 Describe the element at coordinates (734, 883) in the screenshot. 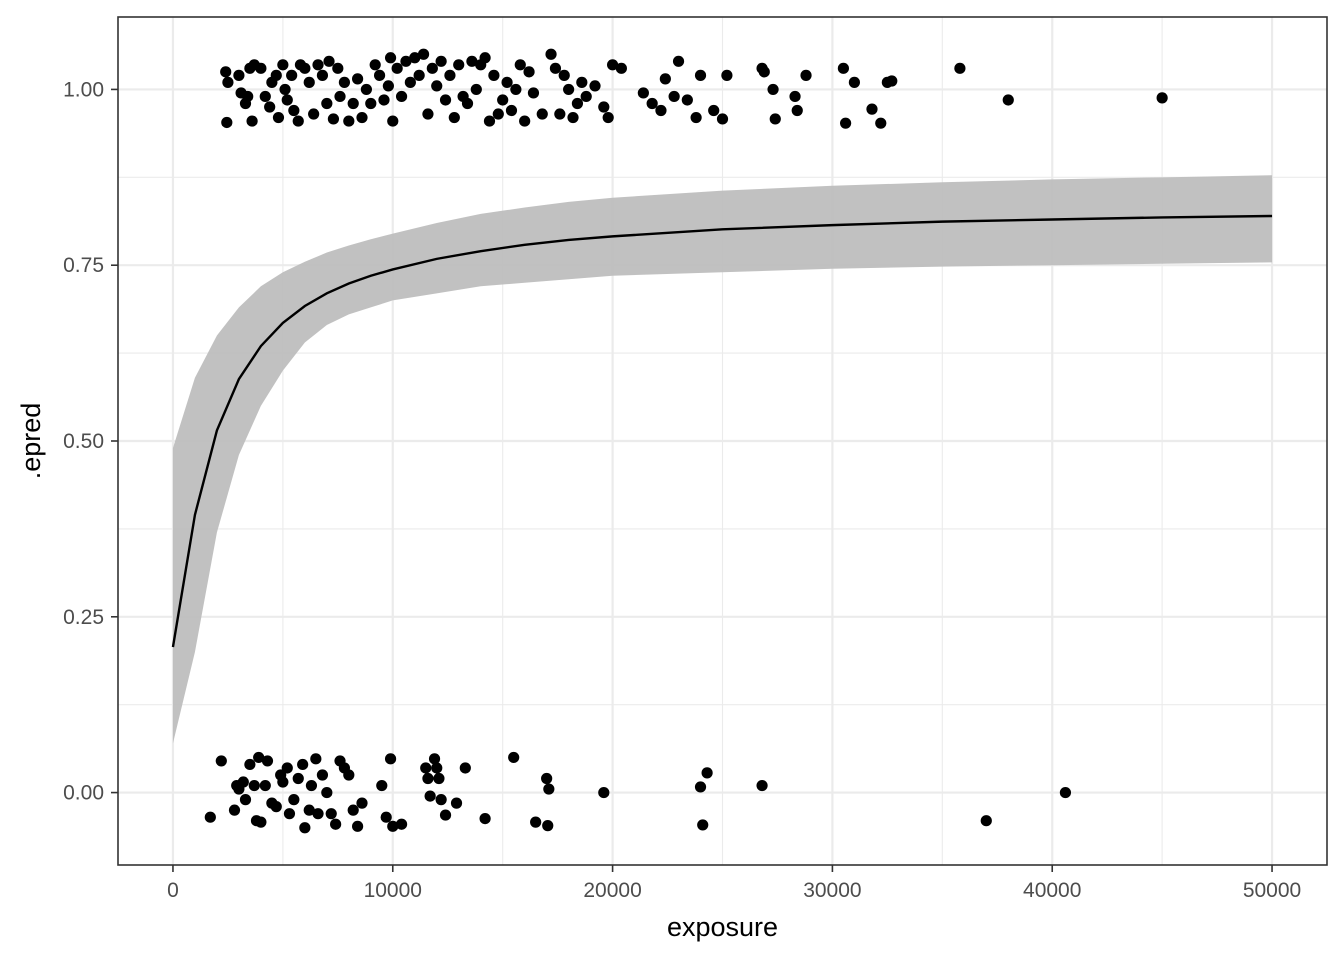

I see `x-axis-ticks: 0 10000 20000 30000 40000 50000` at that location.